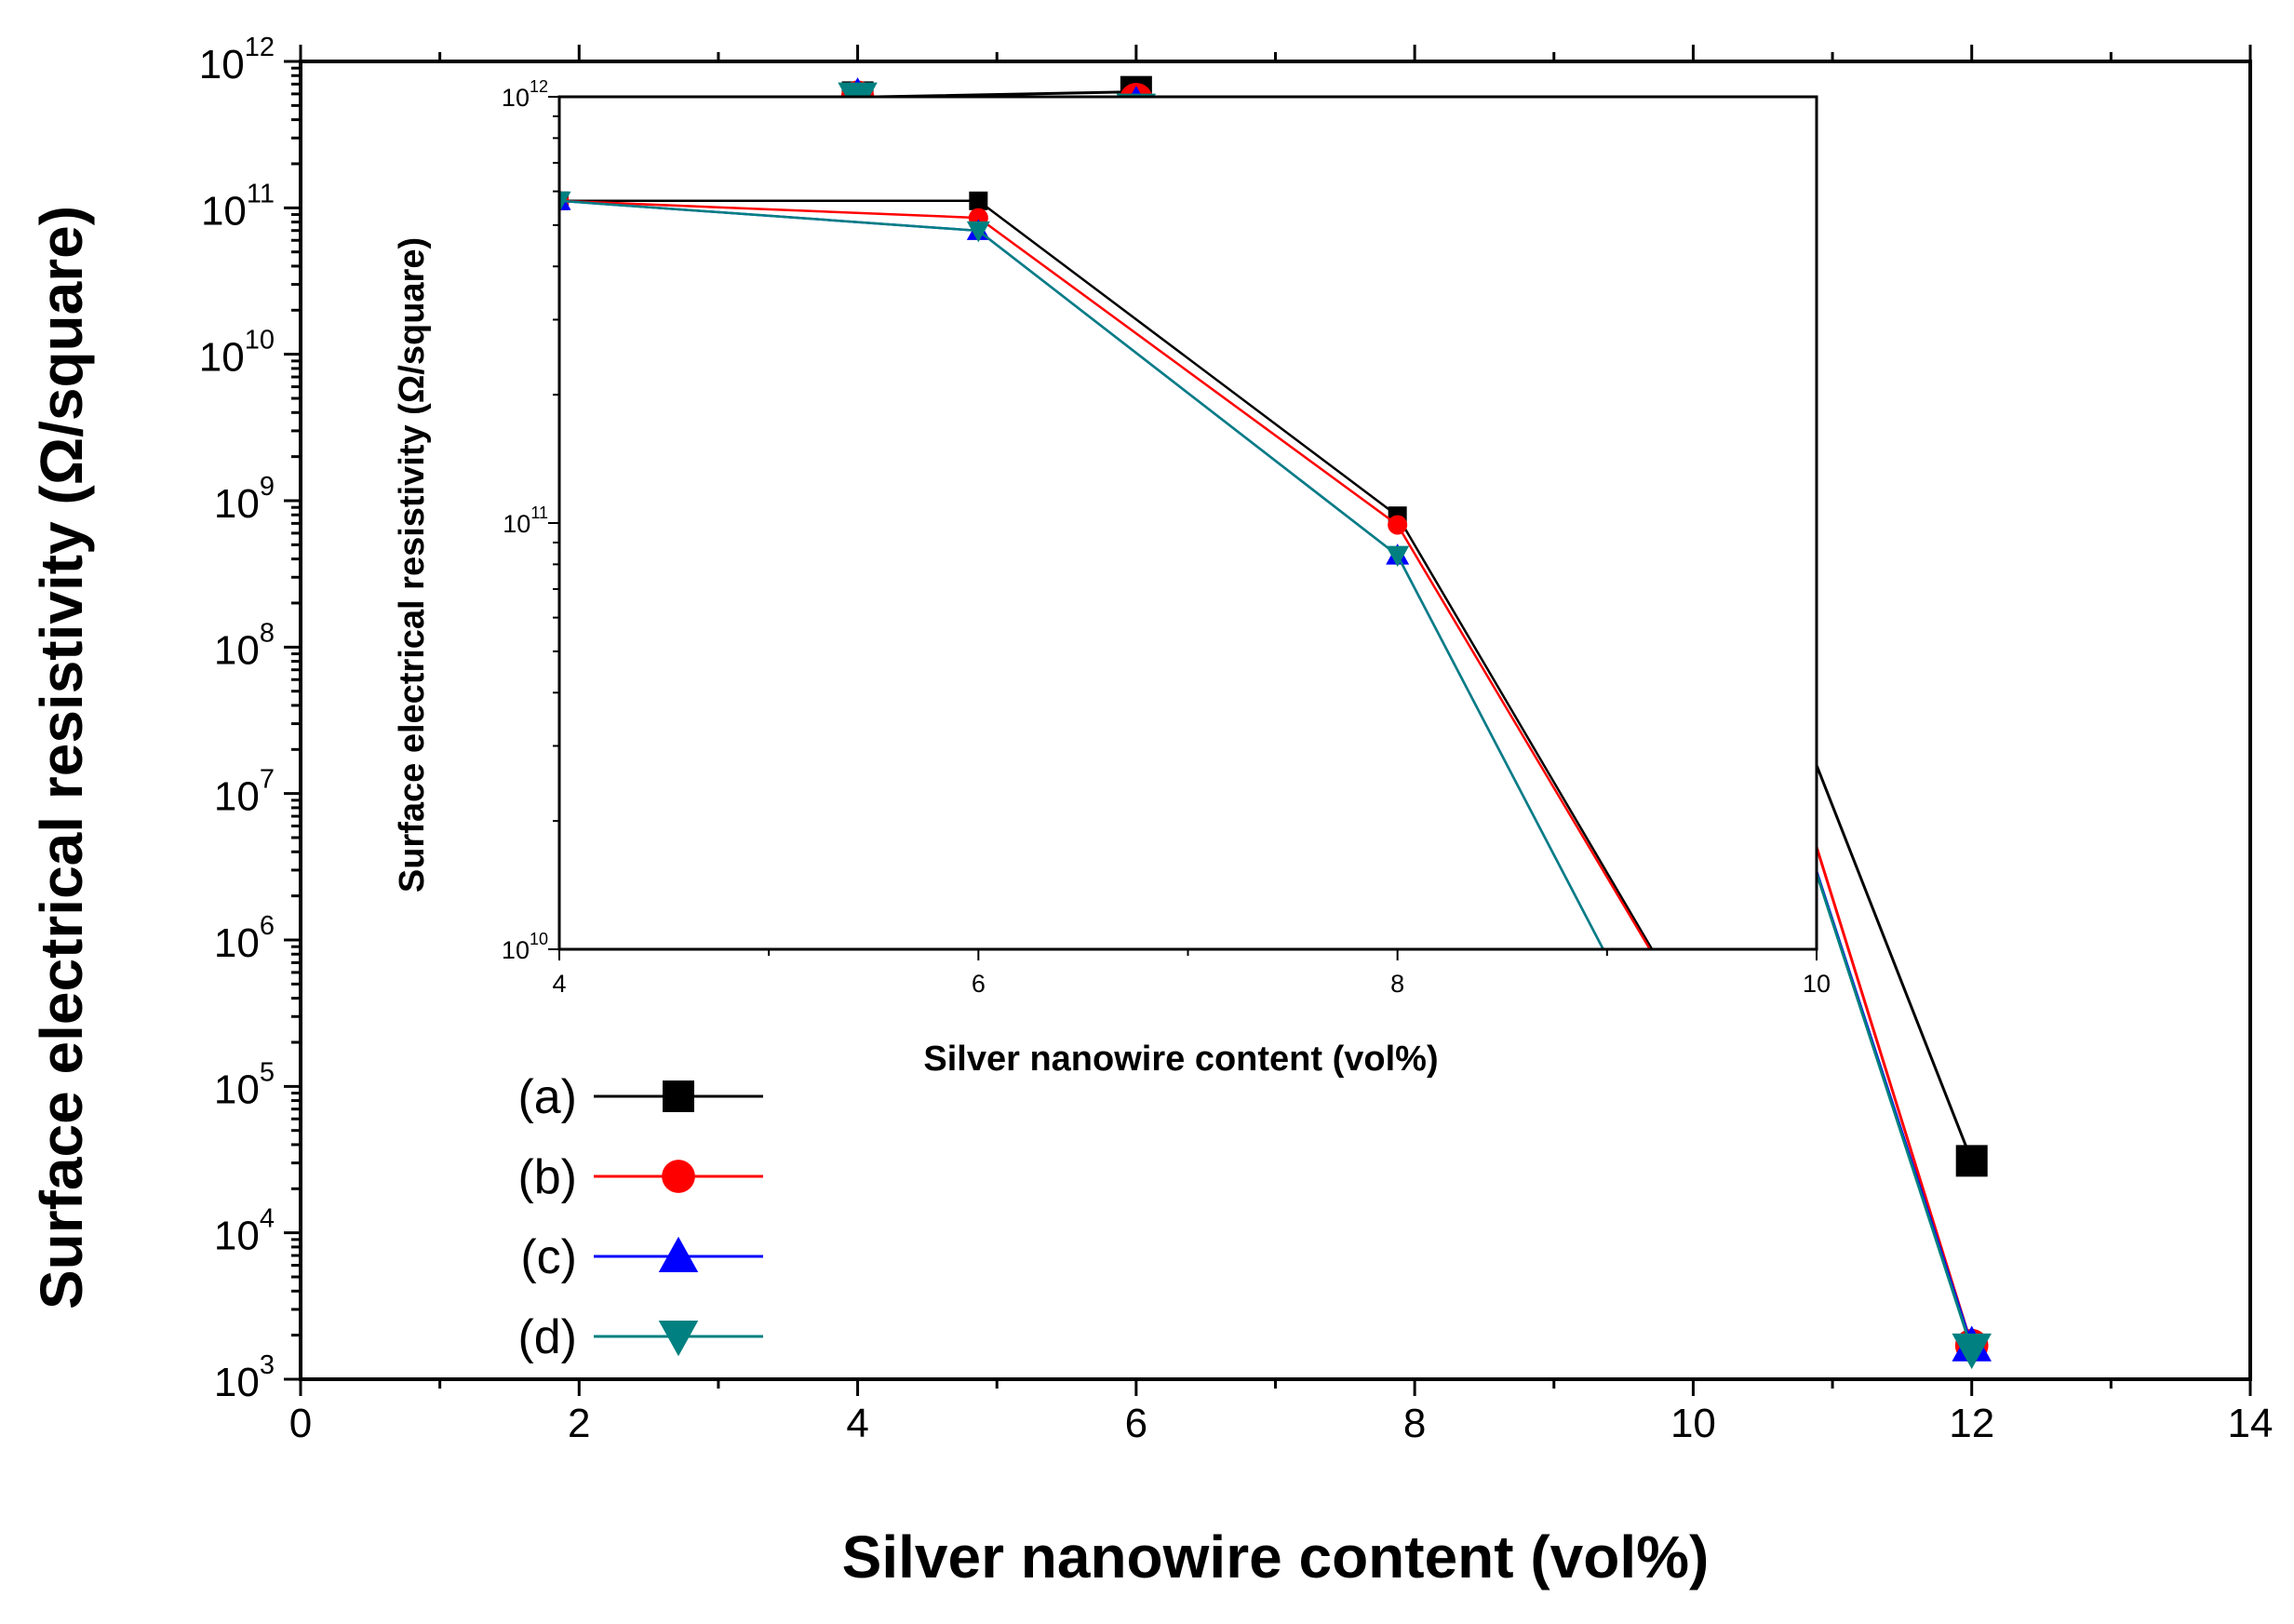 This screenshot has height=1624, width=2294. I want to click on inset-x-axis-title: Silver nanowire content (vol%), so click(1180, 1059).